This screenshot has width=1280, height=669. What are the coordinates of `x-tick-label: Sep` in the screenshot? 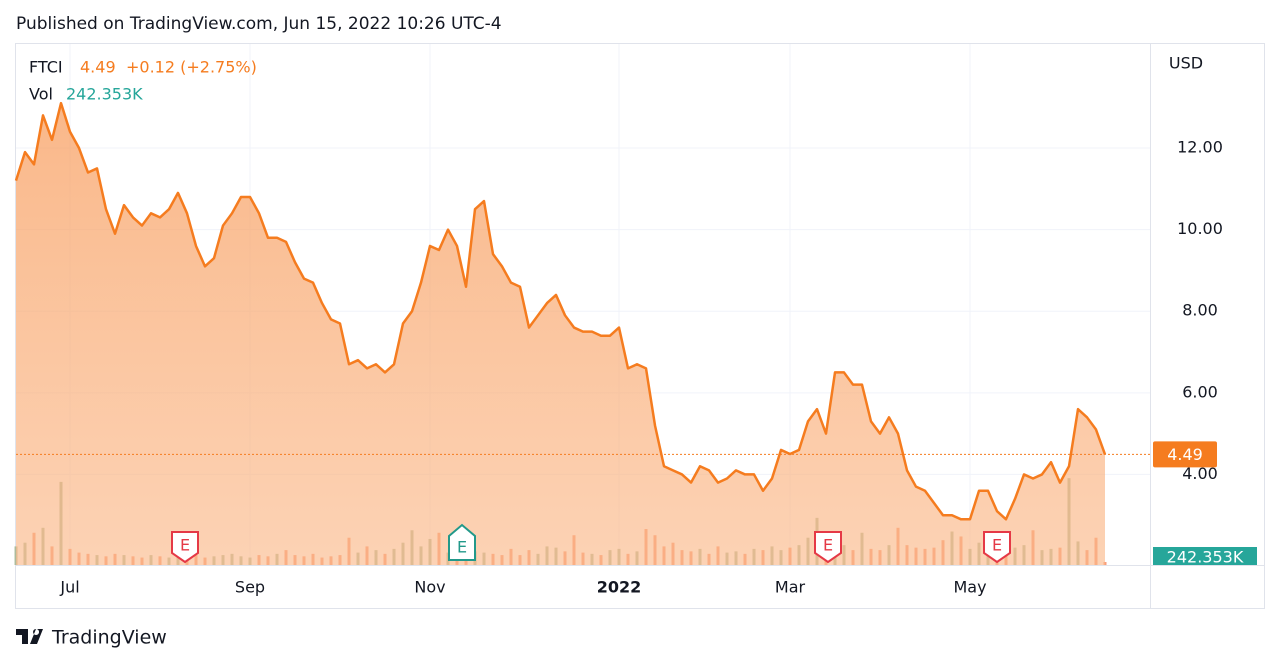 It's located at (250, 587).